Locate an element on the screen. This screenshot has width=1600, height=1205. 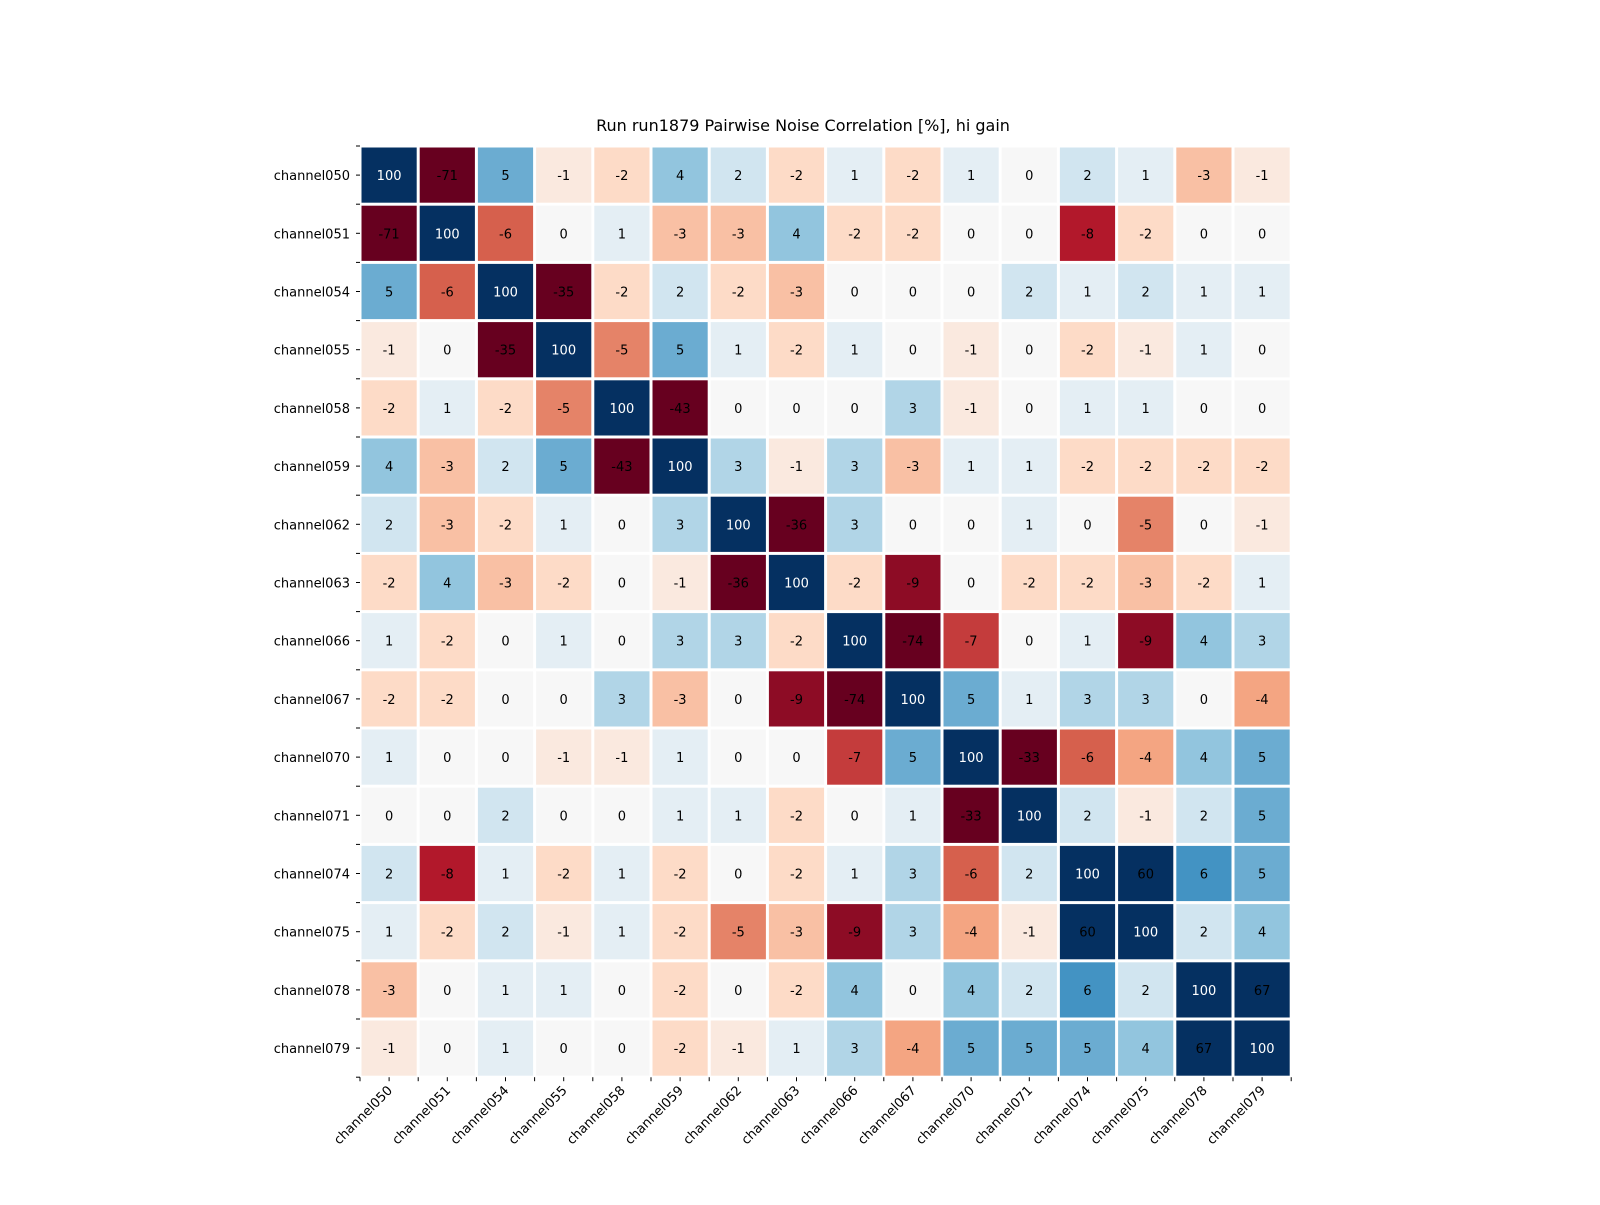
heatmap-cell-value: -43 is located at coordinates (621, 467).